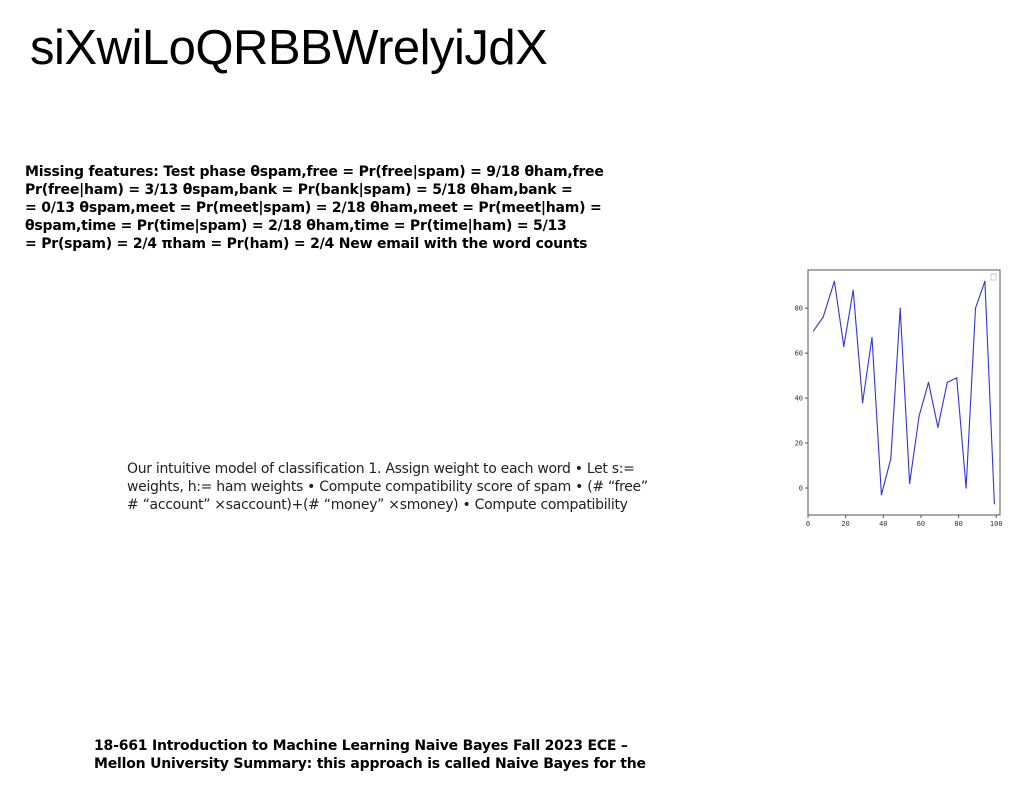 This screenshot has height=788, width=1024. I want to click on chart-ticks: 0 20 40 60 80 100 0 20 40 60 80, so click(899, 416).